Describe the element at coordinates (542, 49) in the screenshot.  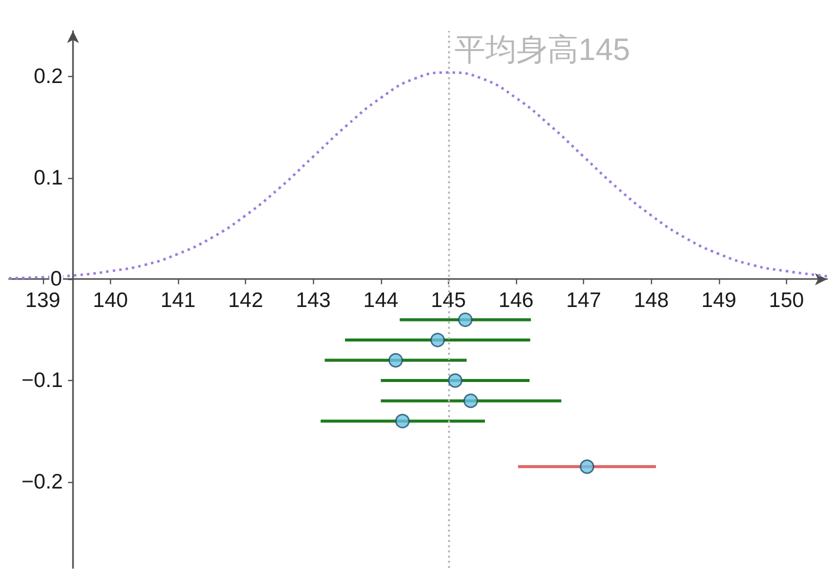
I see `ref-line-label: 平均身高145` at that location.